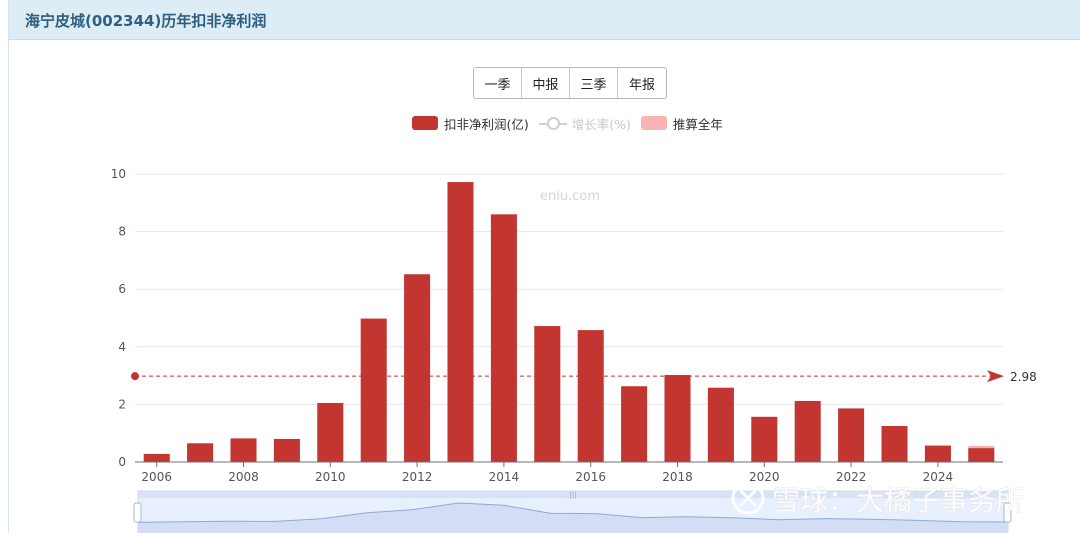  I want to click on y-tick-label: 8, so click(122, 232).